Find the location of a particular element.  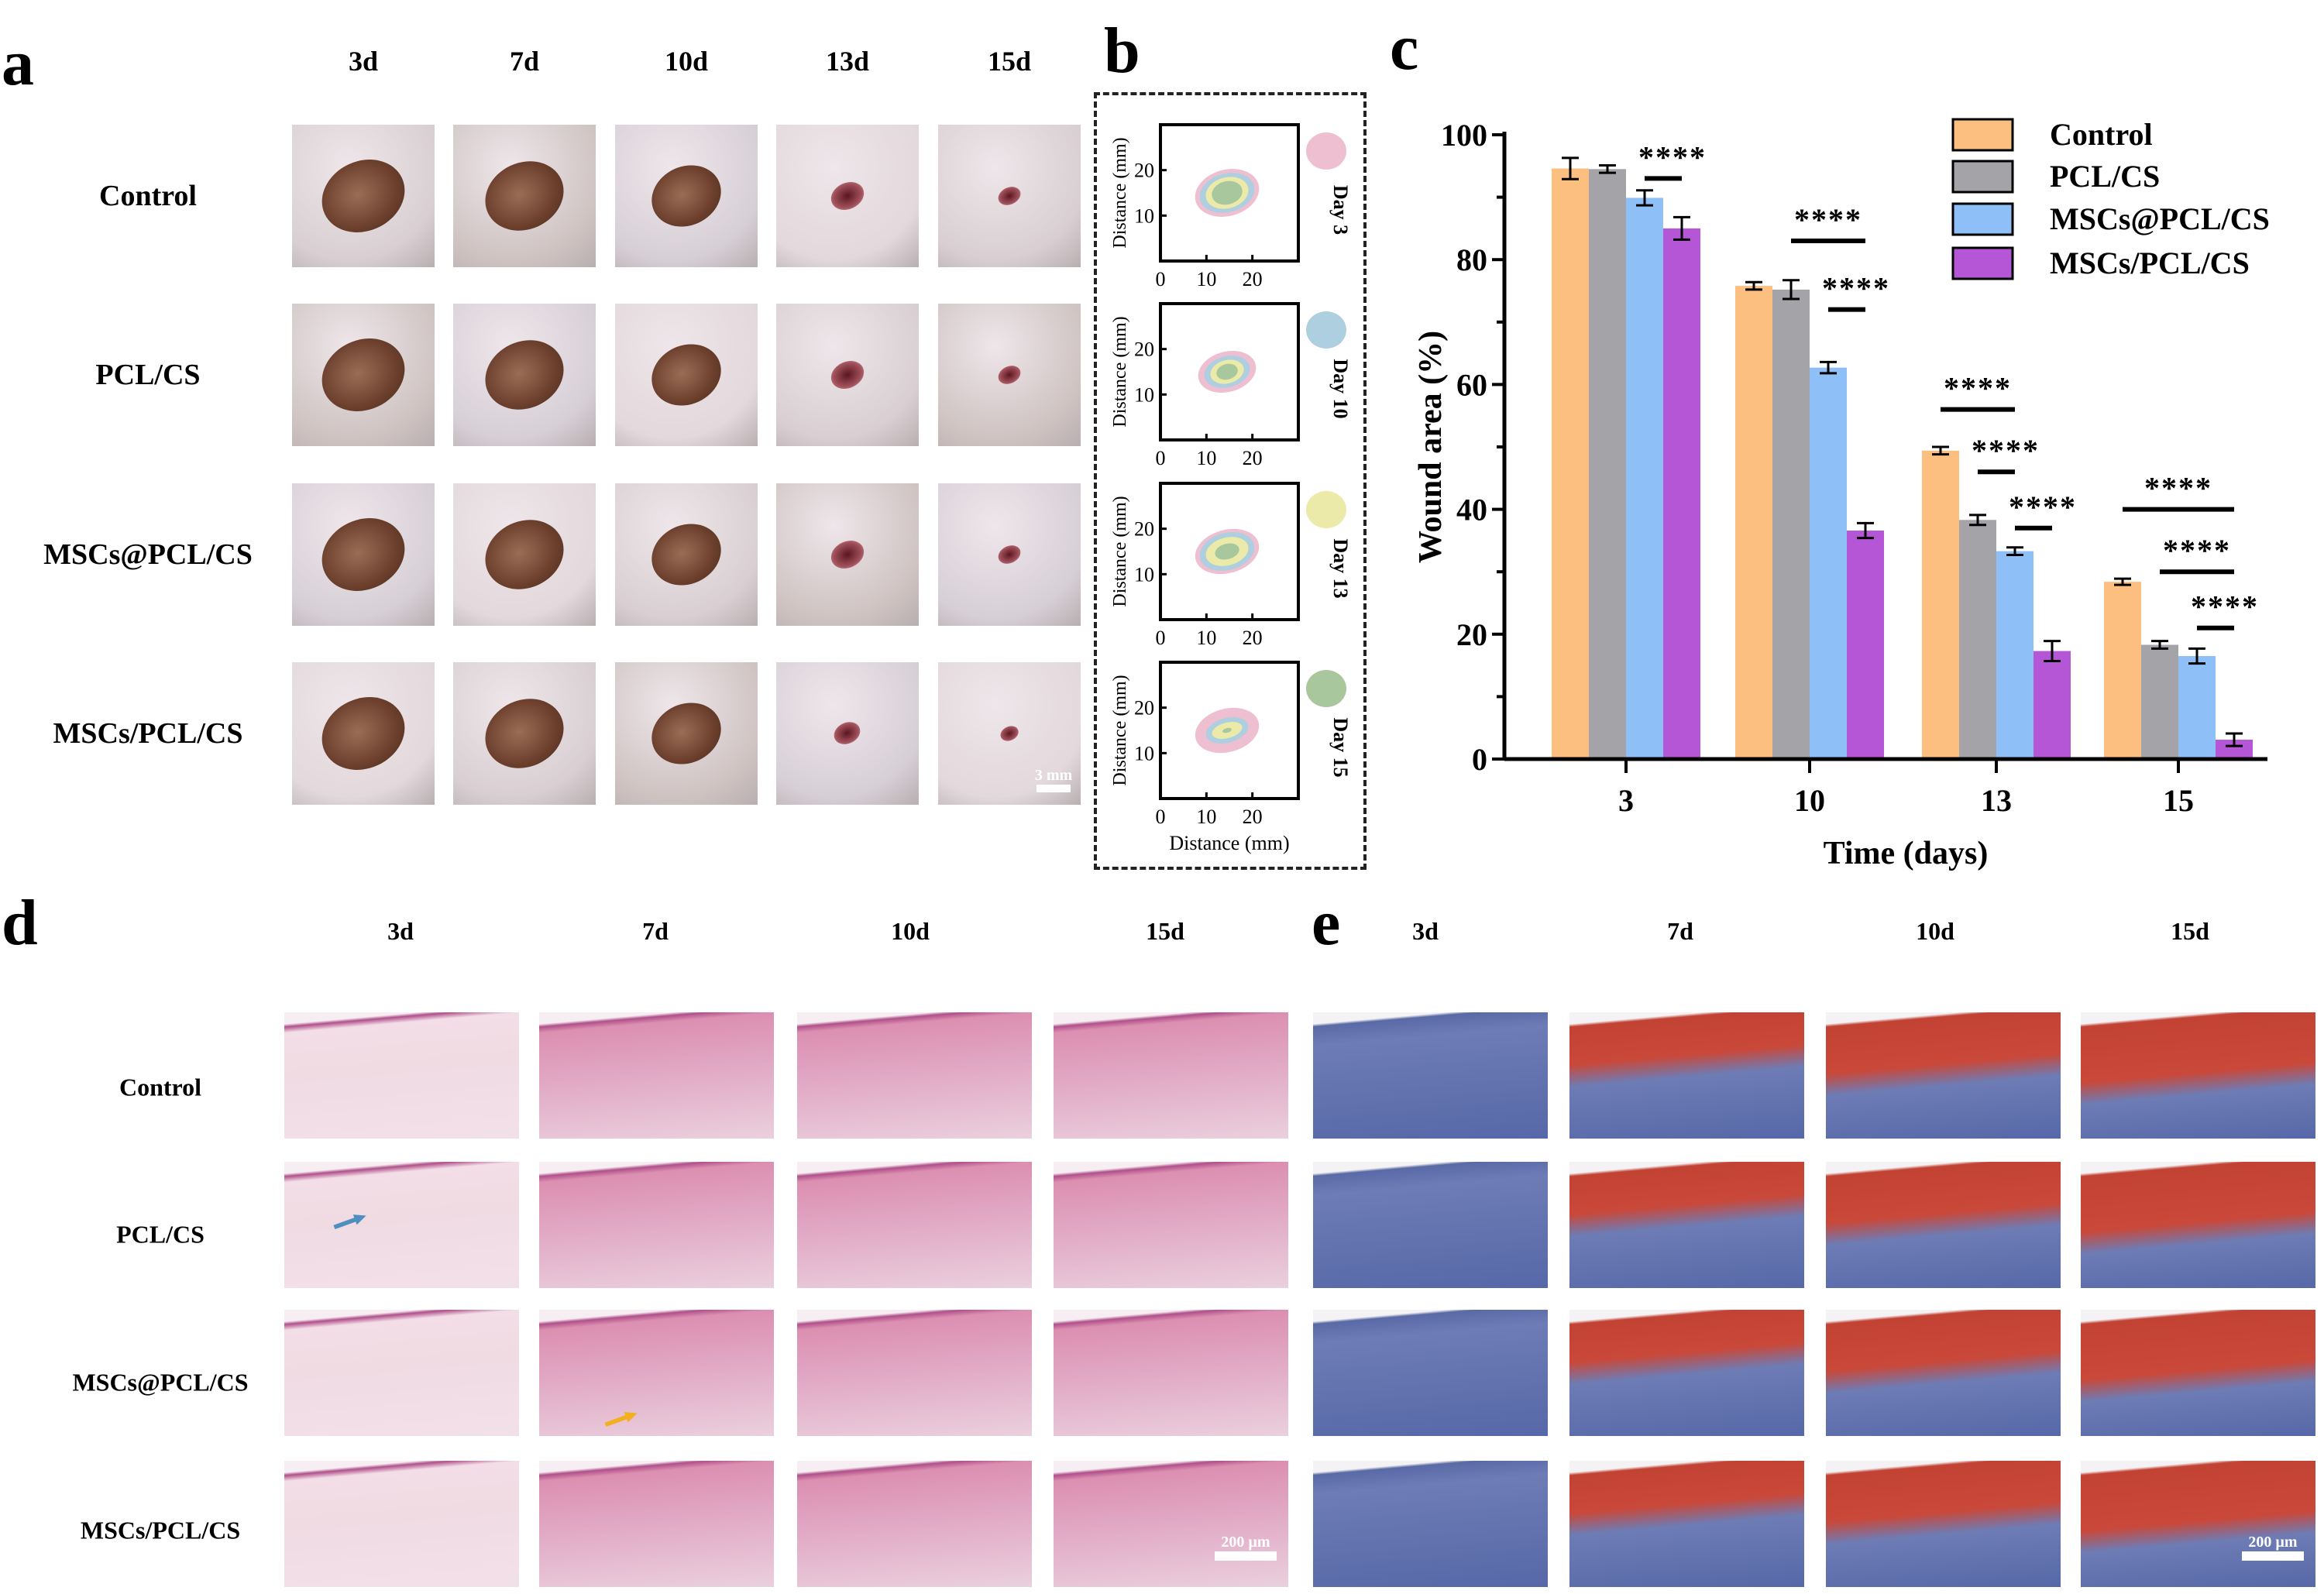

panel-b-frame is located at coordinates (1230, 481).